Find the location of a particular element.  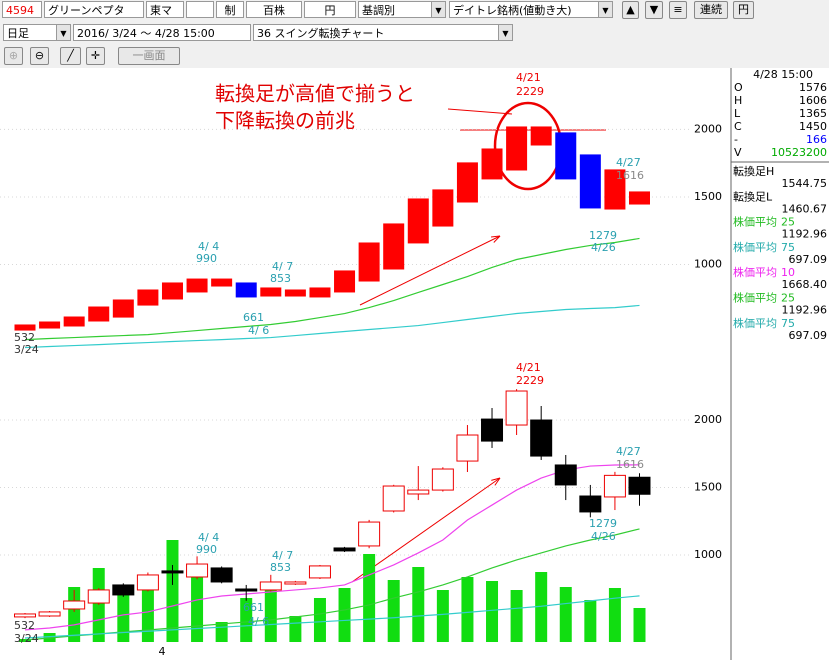

stock-name: グリーンペプタ is located at coordinates (94, 9).